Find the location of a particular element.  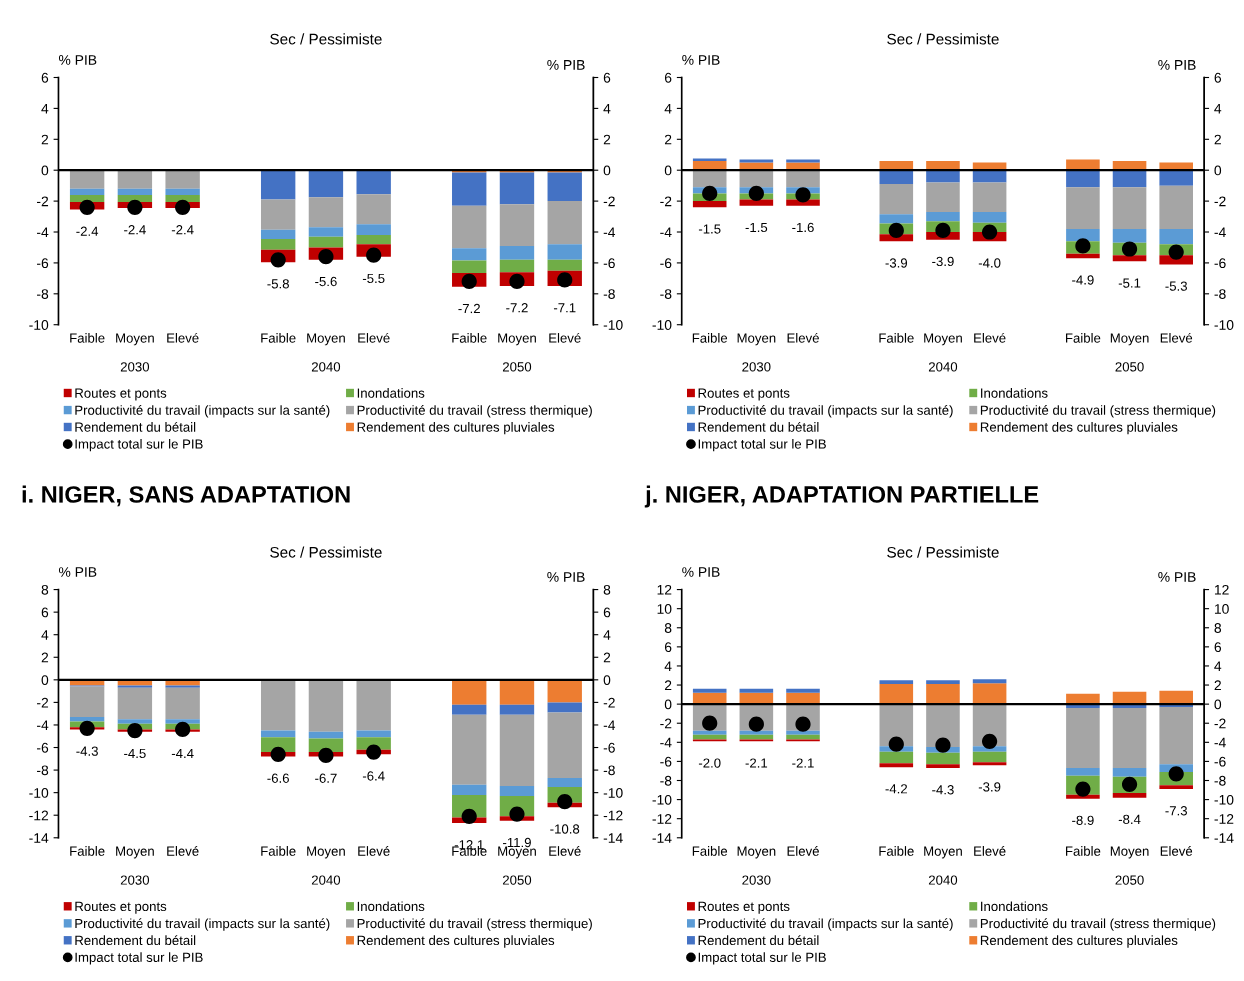

legend-label: Impact total sur le PIB is located at coordinates (762, 958).